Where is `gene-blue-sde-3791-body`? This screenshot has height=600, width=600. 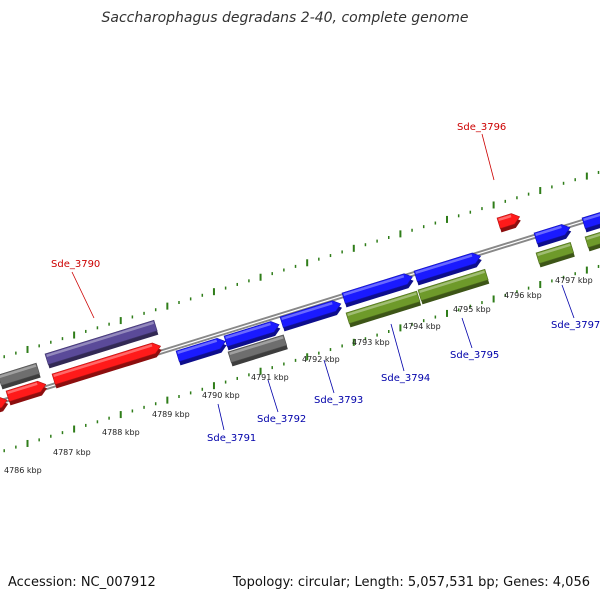 gene-blue-sde-3791-body is located at coordinates (200, 349).